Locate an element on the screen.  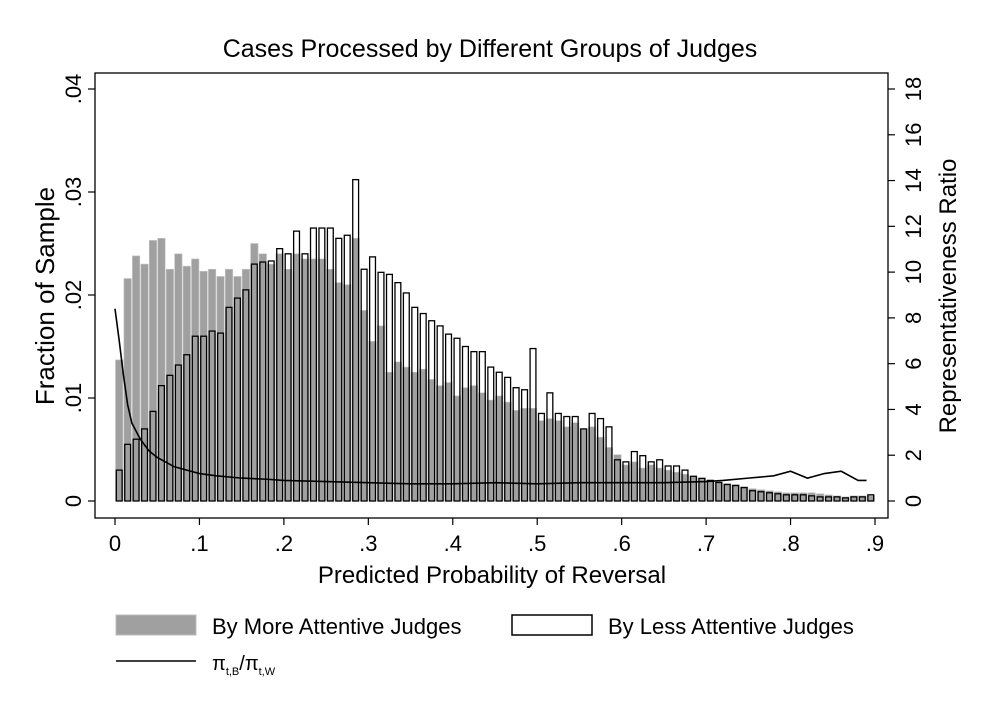
legend-label-ratio: πt,B/πt,W is located at coordinates (244, 665).